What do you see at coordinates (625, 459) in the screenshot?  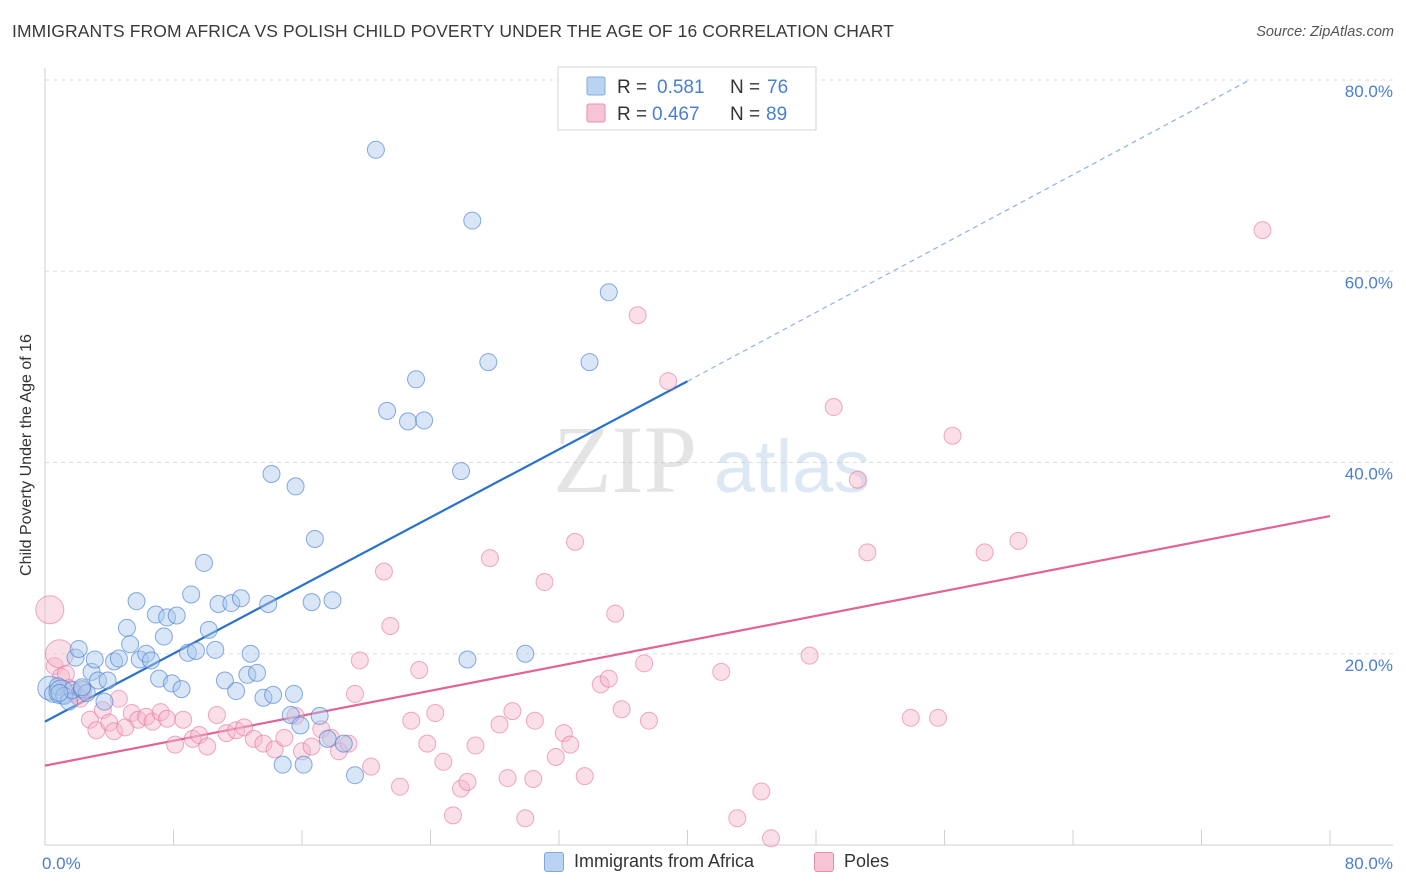 I see `watermark-zip: ZIP` at bounding box center [625, 459].